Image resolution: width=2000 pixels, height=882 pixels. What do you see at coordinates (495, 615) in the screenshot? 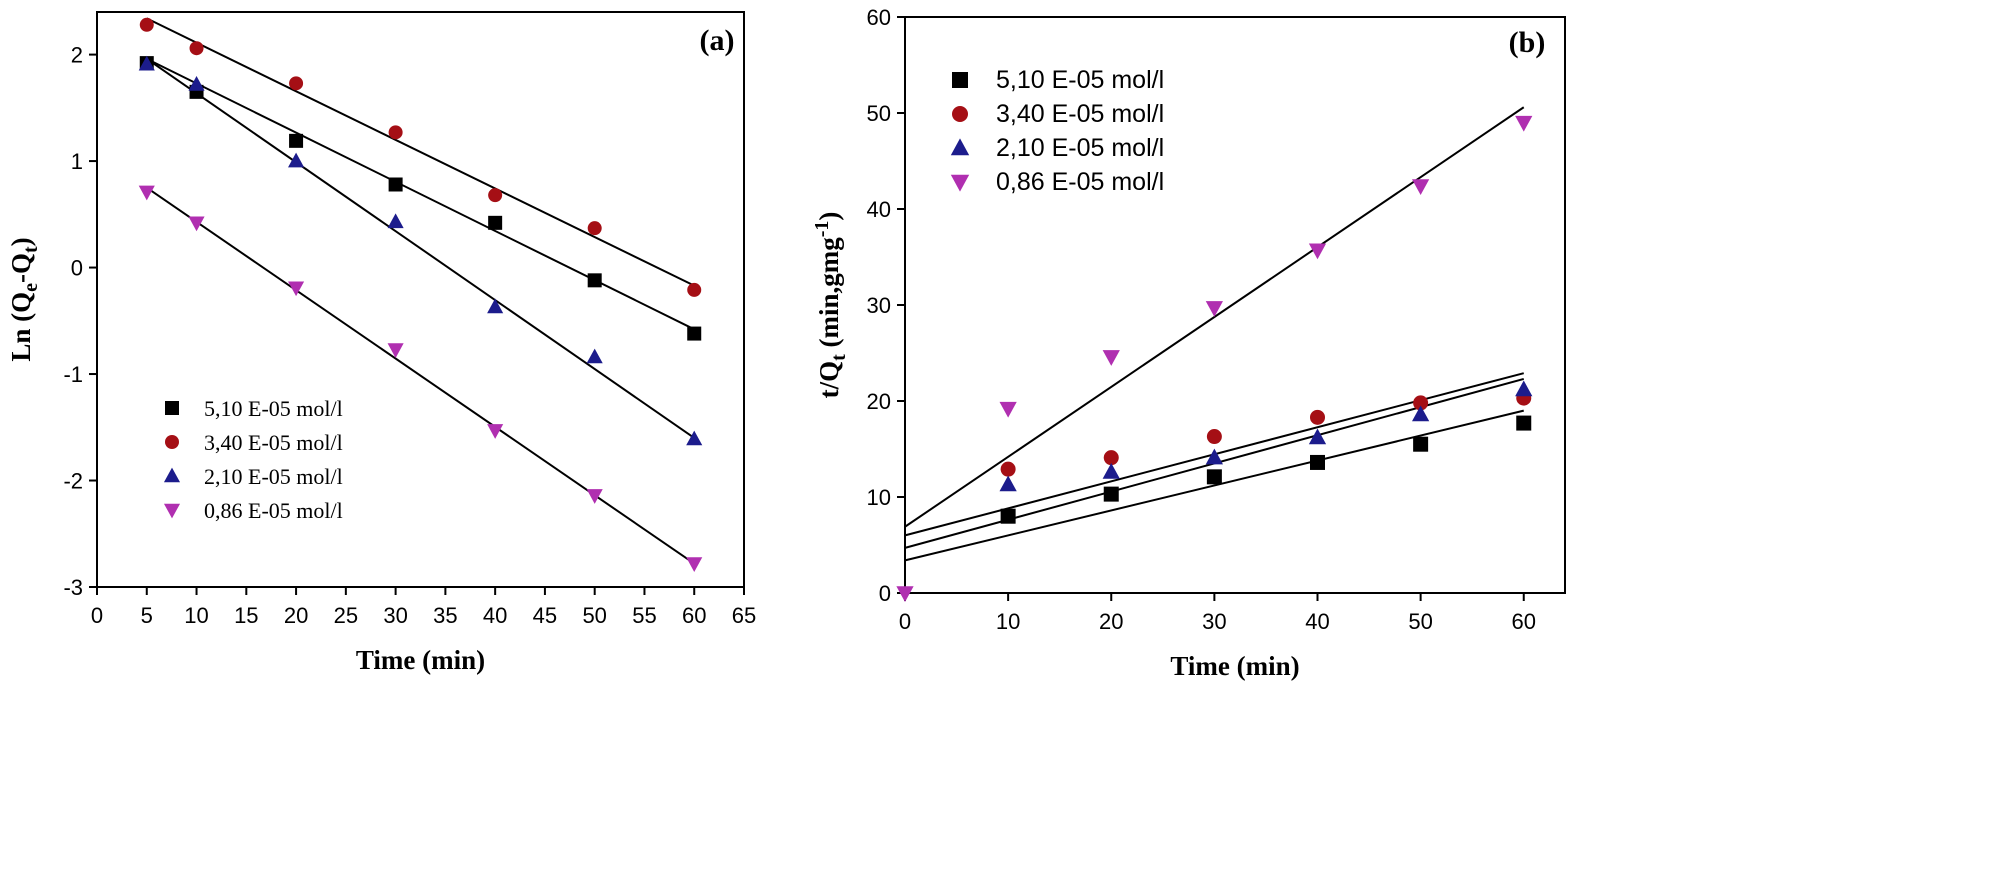
I see `panel-a-x-tick-label: 40` at bounding box center [495, 615].